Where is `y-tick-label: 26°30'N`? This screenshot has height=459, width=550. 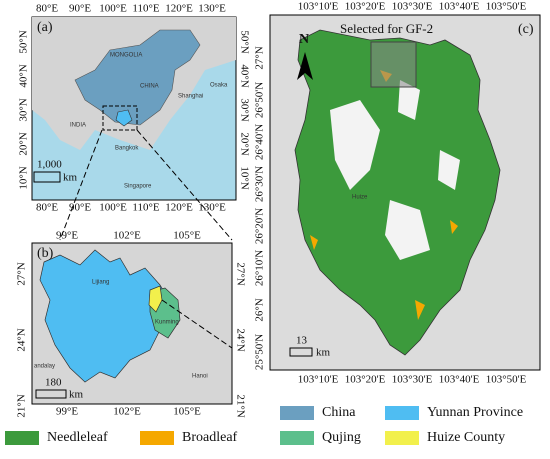 y-tick-label: 26°30'N is located at coordinates (260, 184).